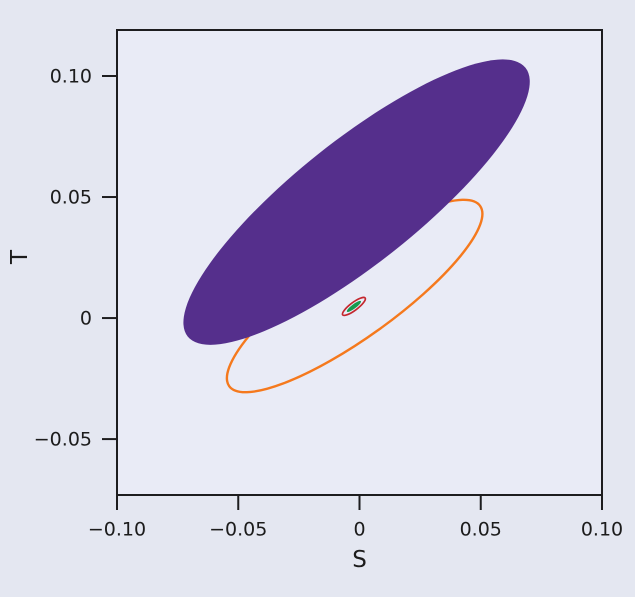 Image resolution: width=635 pixels, height=601 pixels. I want to click on green-filled-ellipse, so click(354, 306).